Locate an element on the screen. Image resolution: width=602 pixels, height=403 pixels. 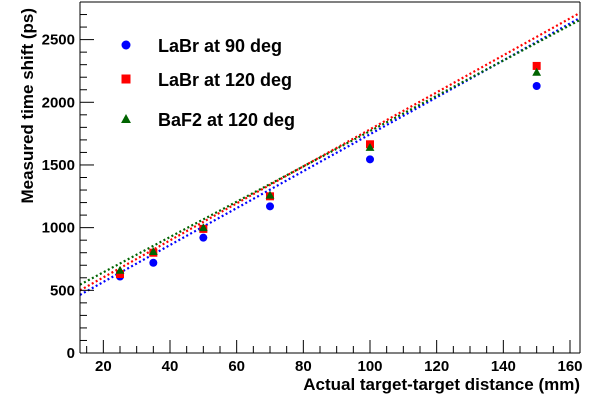
x-tick-label: 60 is located at coordinates (236, 366).